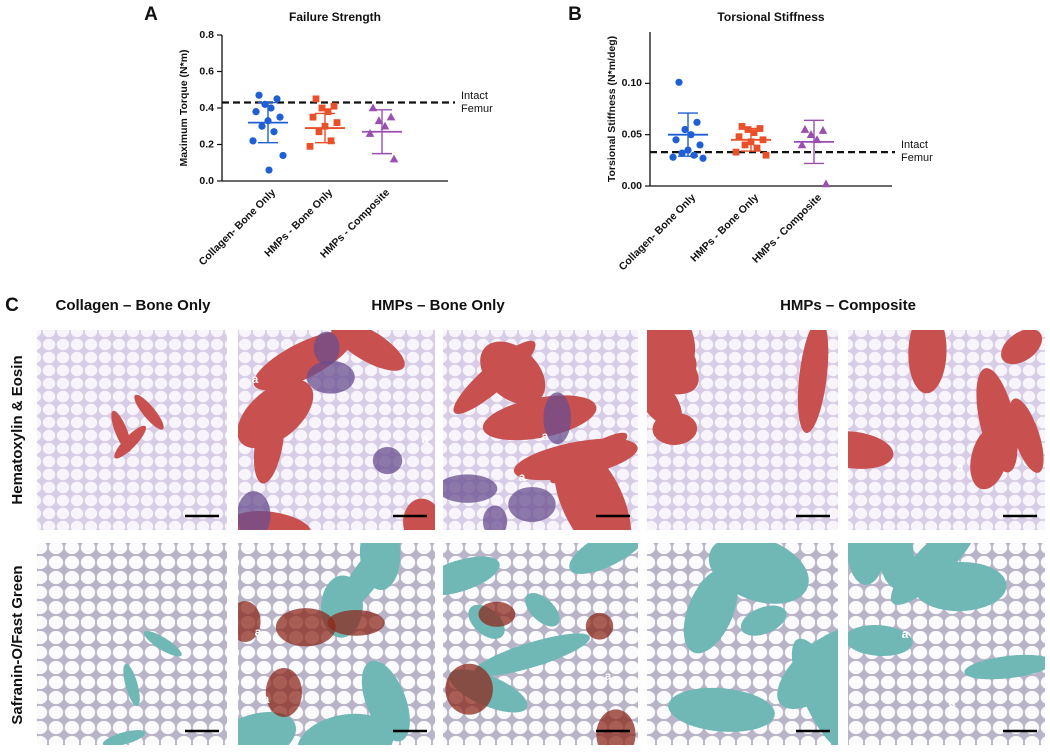 The width and height of the screenshot is (1050, 754). I want to click on chart-title: Torsional Stiffness, so click(770, 17).